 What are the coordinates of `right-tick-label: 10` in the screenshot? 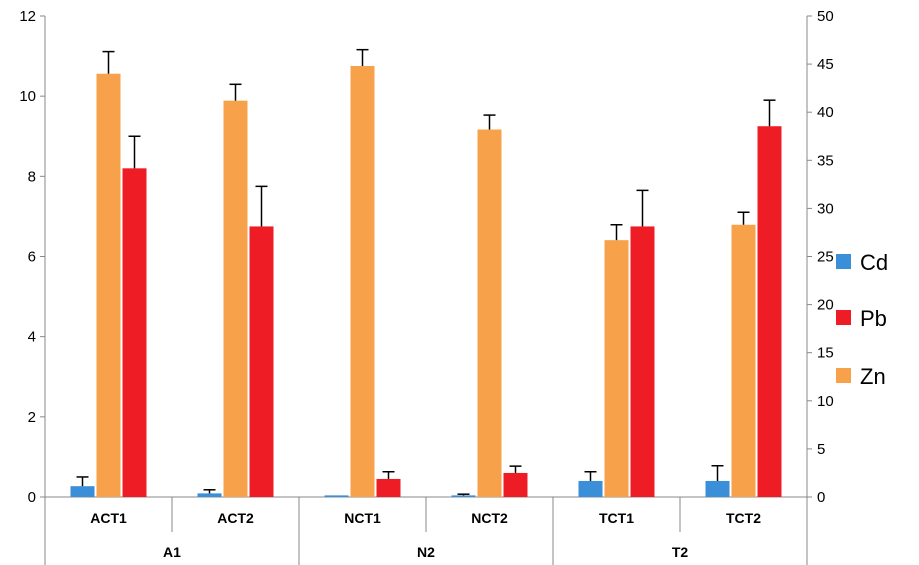 It's located at (825, 401).